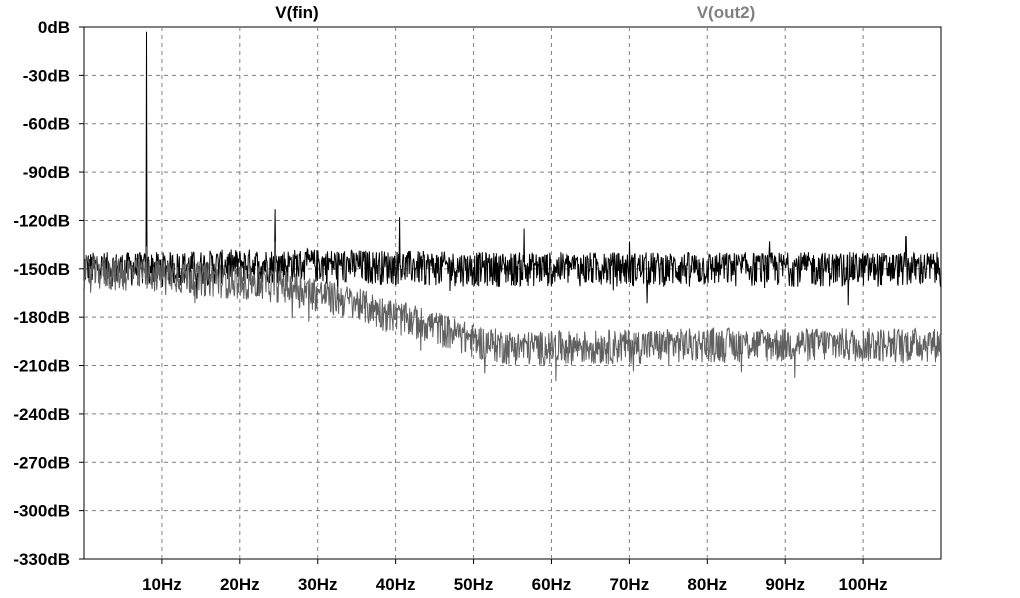 The width and height of the screenshot is (1020, 598). I want to click on y-tick-label-0: 0dB, so click(54, 27).